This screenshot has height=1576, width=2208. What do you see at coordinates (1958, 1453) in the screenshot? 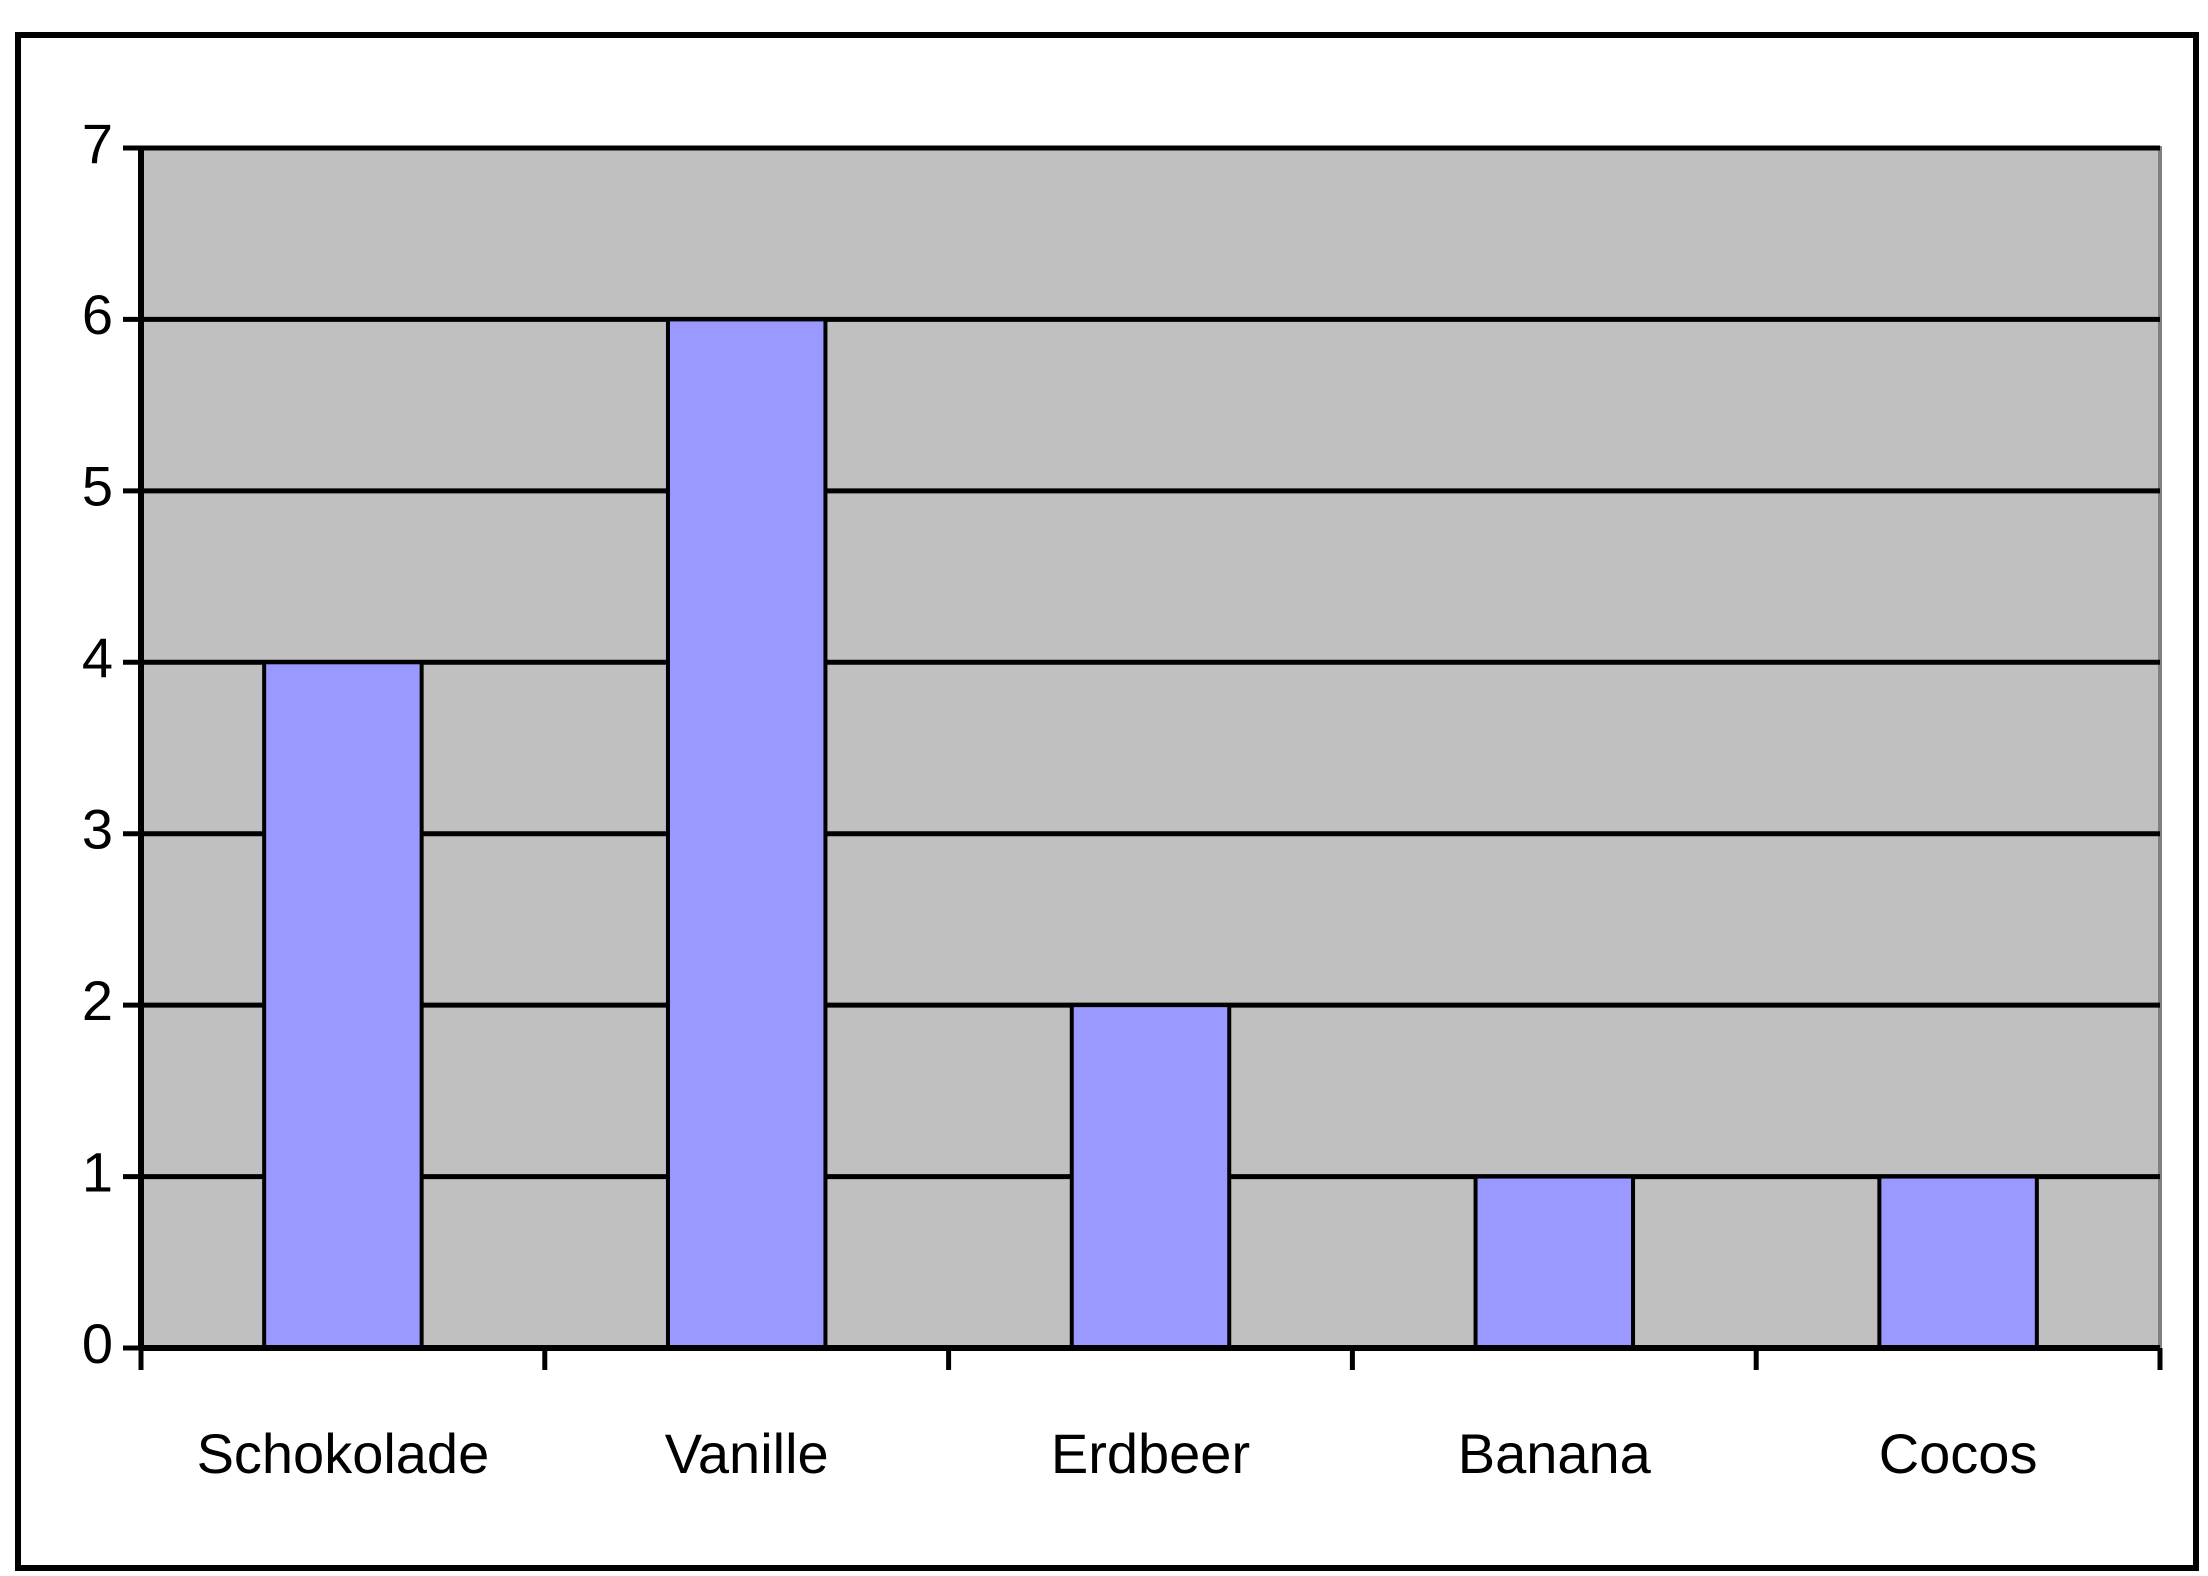
I see `x-tick-label: Cocos` at bounding box center [1958, 1453].